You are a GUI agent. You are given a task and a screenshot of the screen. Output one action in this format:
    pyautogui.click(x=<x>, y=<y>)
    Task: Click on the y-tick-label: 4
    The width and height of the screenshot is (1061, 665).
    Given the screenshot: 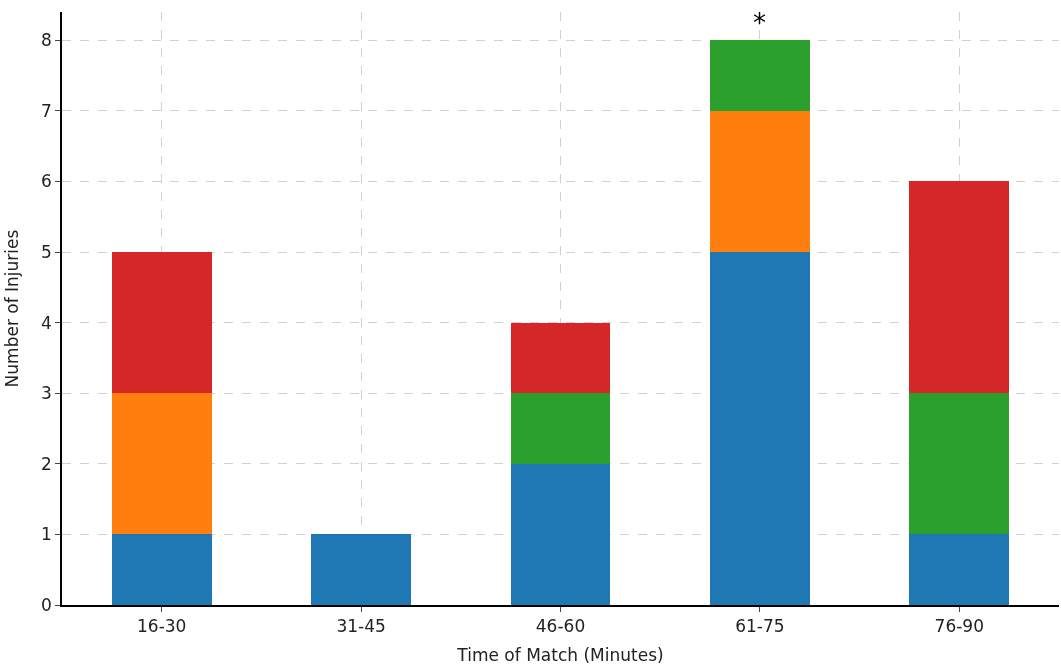 What is the action you would take?
    pyautogui.click(x=46, y=322)
    